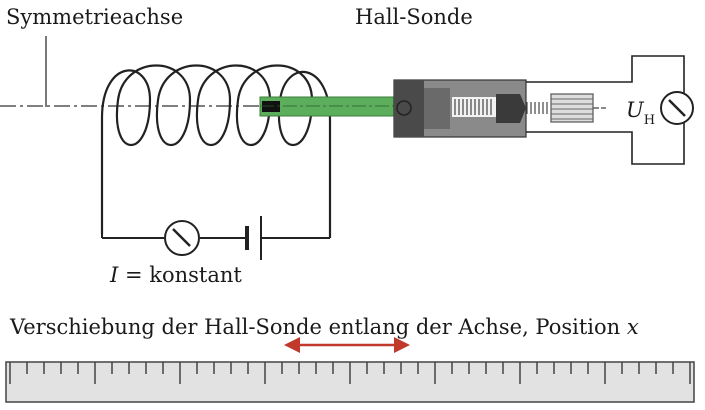 The height and width of the screenshot is (410, 705). What do you see at coordinates (347, 345) in the screenshot?
I see `displacement-arrow` at bounding box center [347, 345].